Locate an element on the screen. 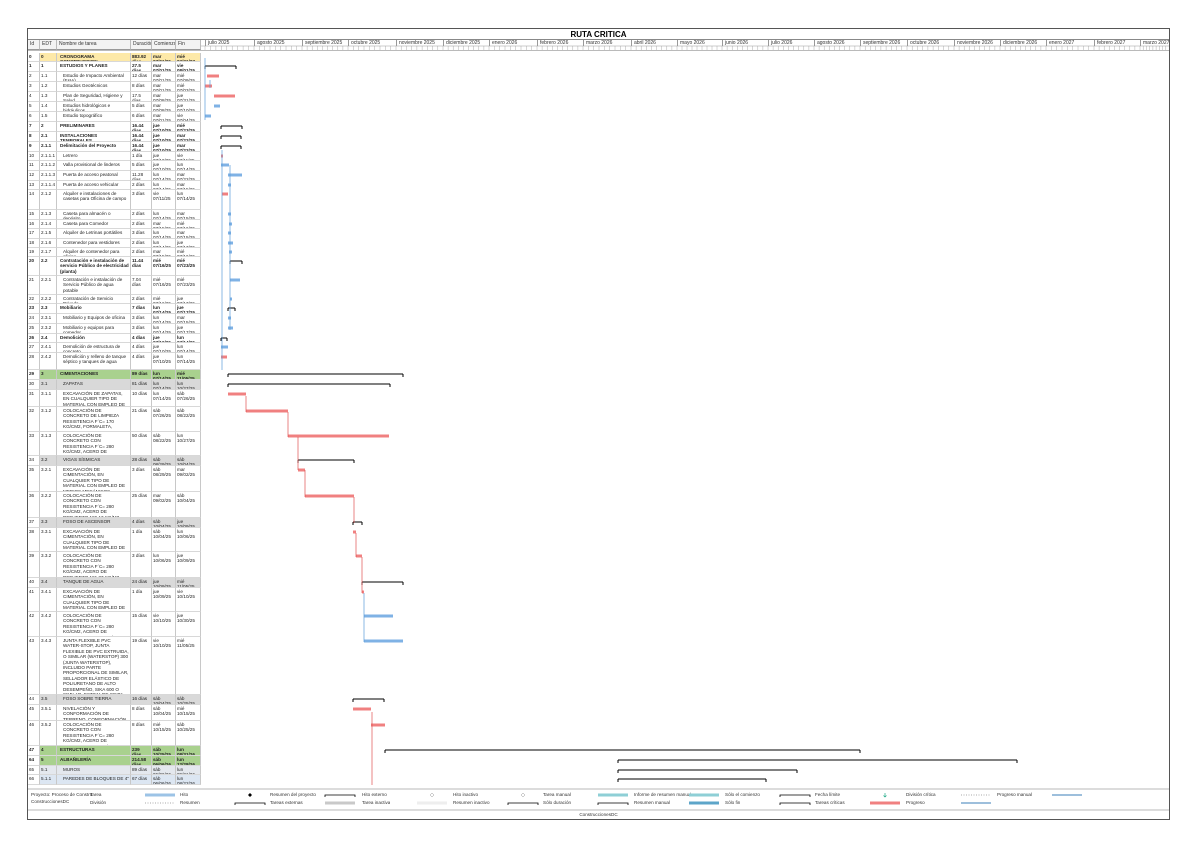  task-cell: 3.2 is located at coordinates (48, 461).